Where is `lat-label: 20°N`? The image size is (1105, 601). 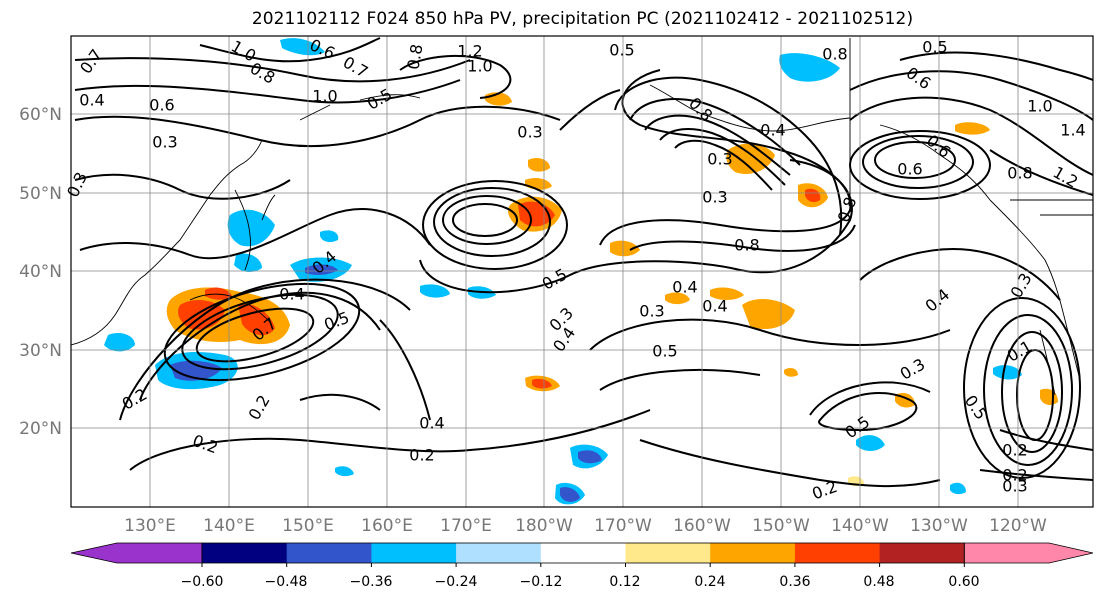 lat-label: 20°N is located at coordinates (40, 429).